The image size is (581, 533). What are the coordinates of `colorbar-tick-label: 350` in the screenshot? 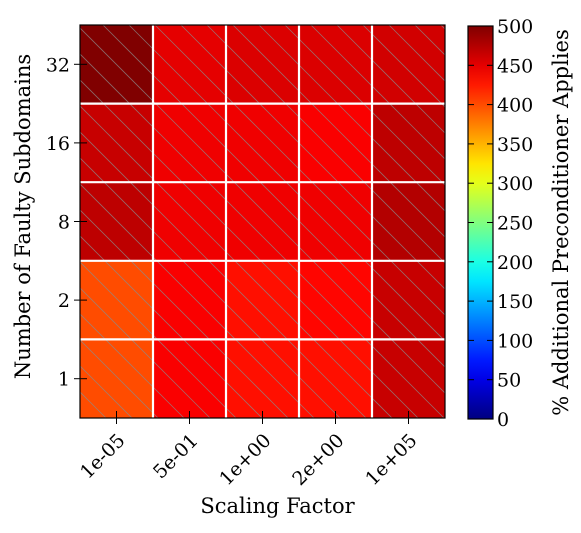 It's located at (515, 145).